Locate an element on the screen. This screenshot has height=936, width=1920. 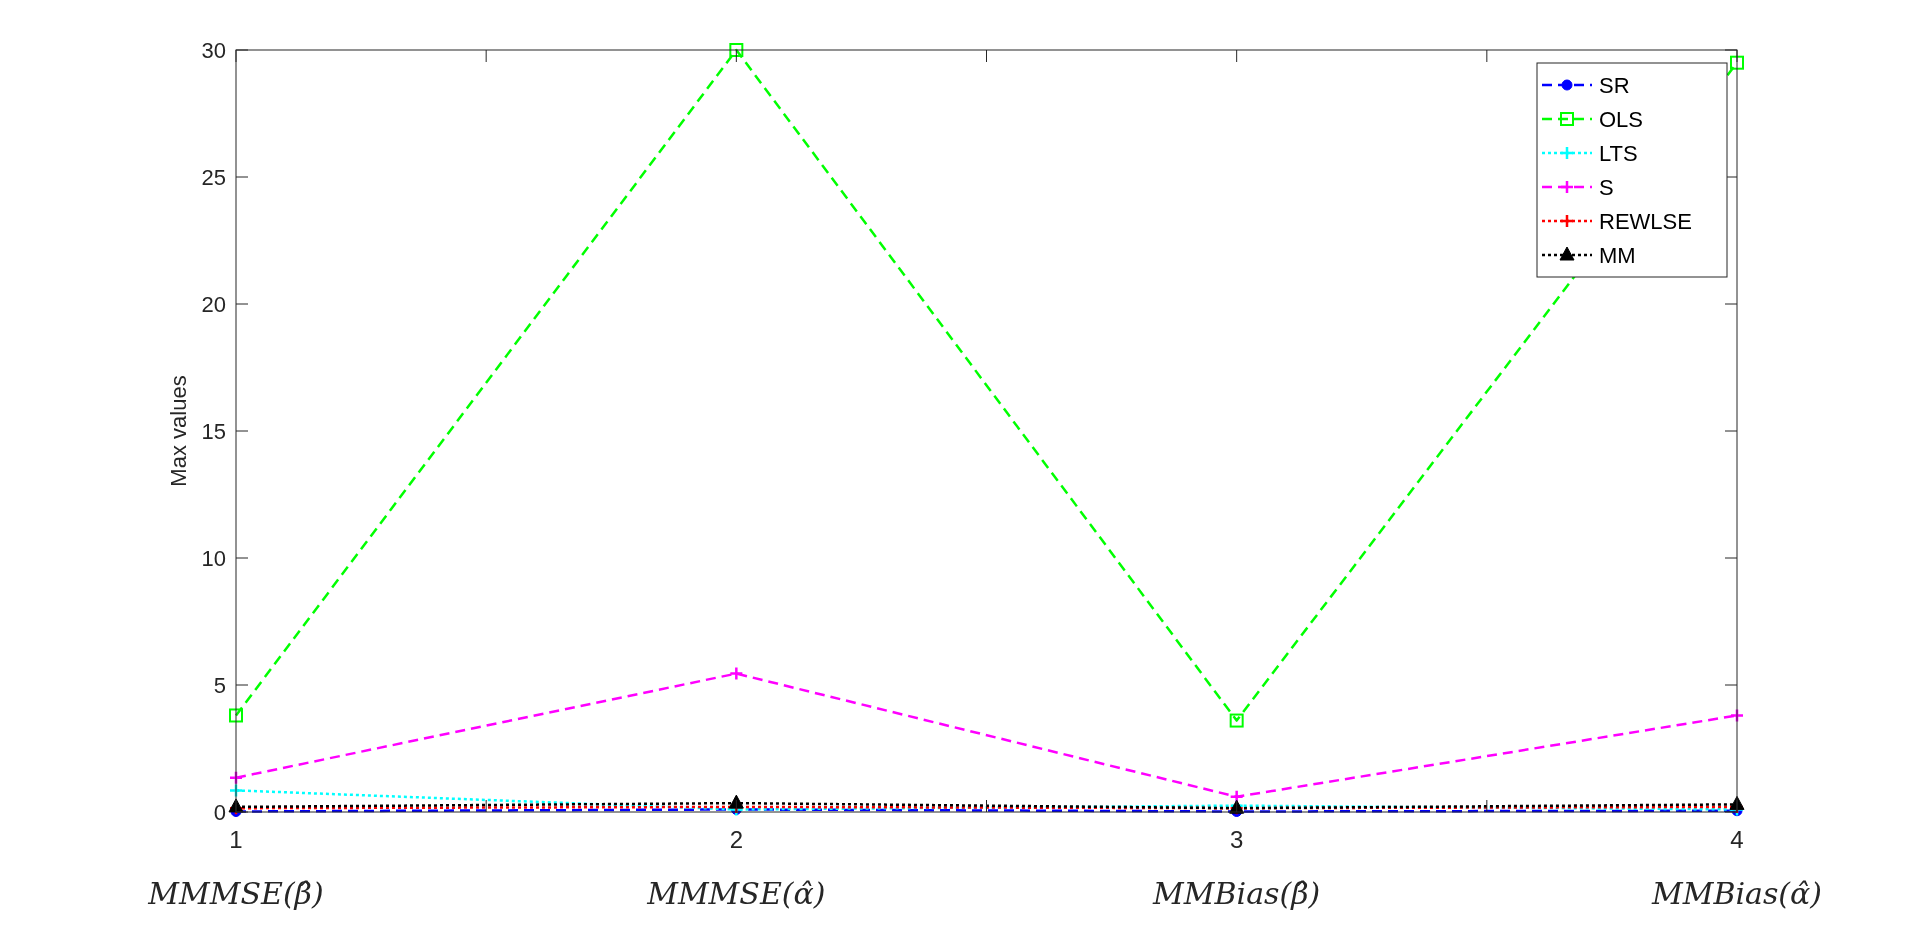
y-tick-label: 20 is located at coordinates (213, 304).